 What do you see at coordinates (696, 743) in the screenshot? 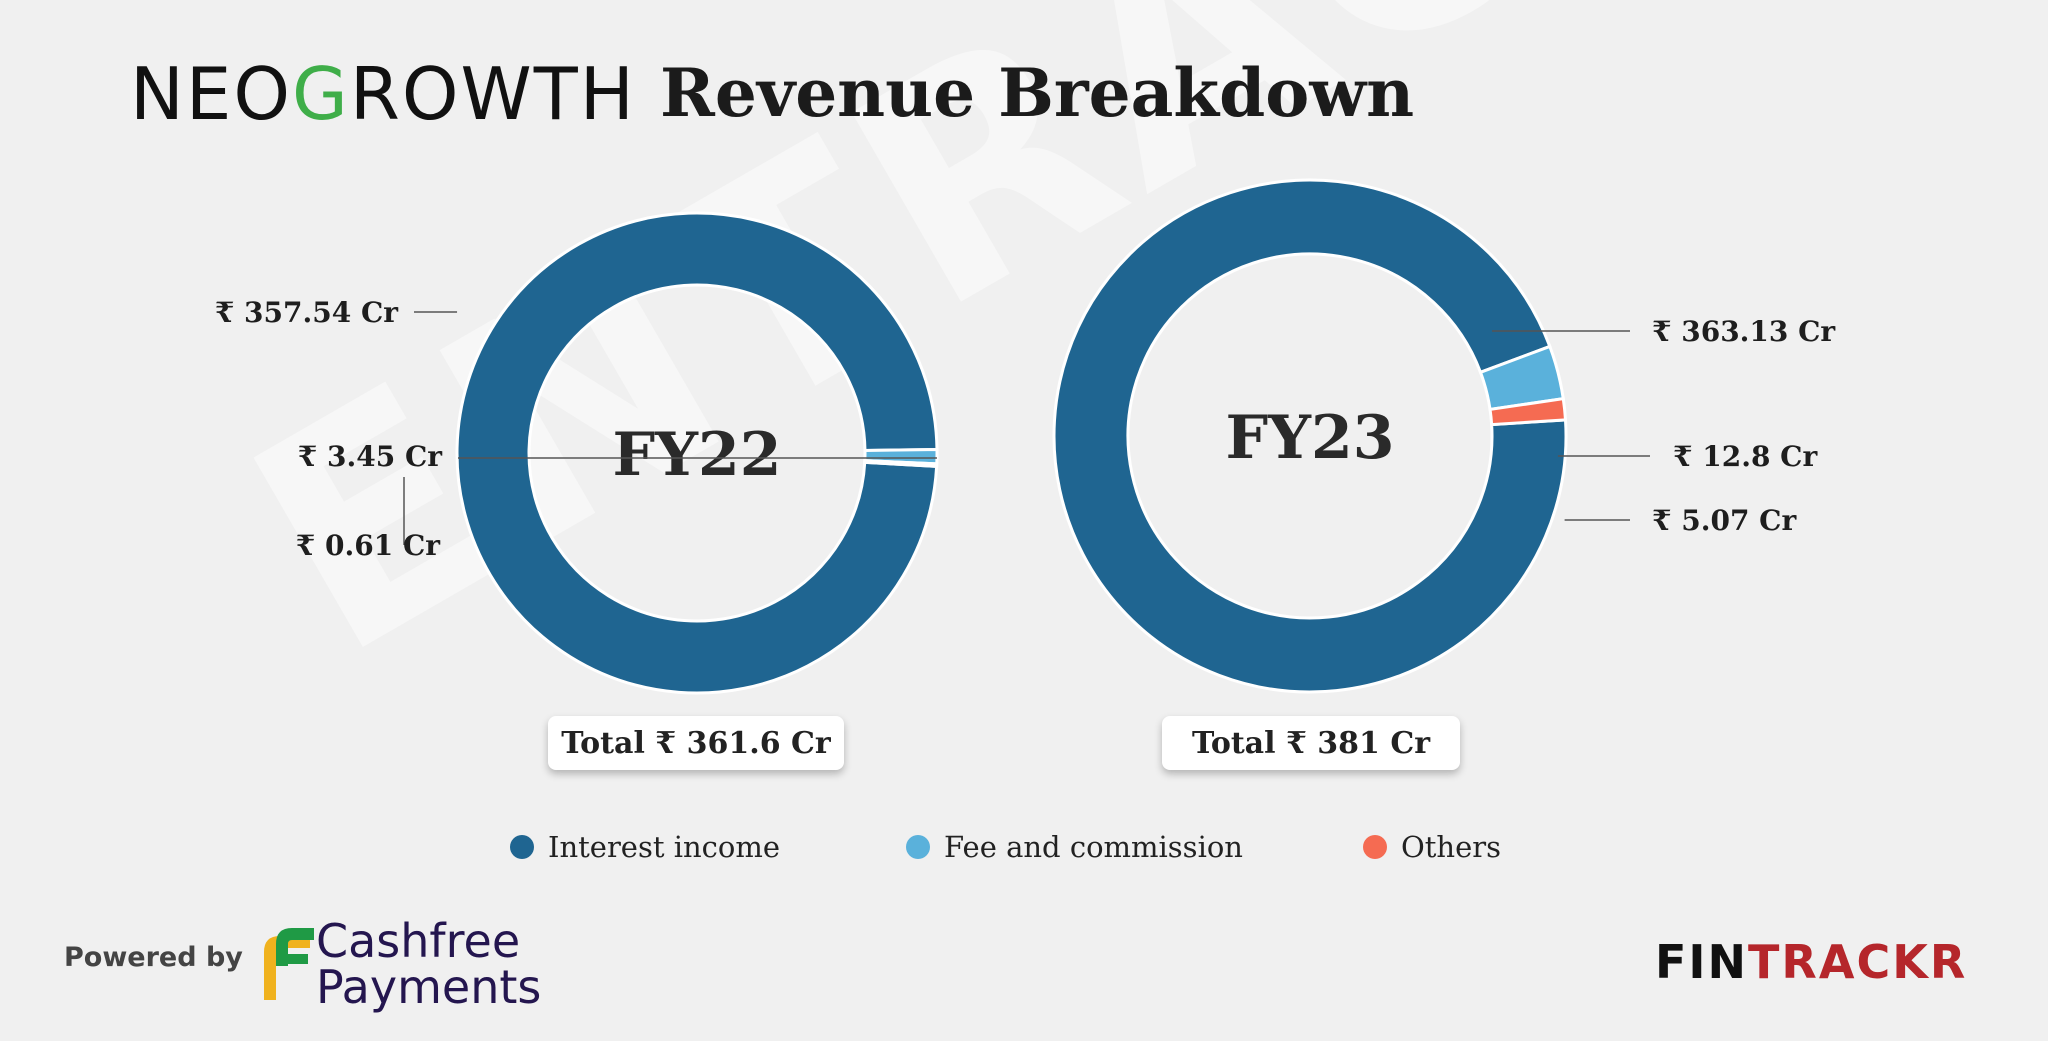
I see `fy22-total-box: Total ₹ 361.6 Cr` at bounding box center [696, 743].